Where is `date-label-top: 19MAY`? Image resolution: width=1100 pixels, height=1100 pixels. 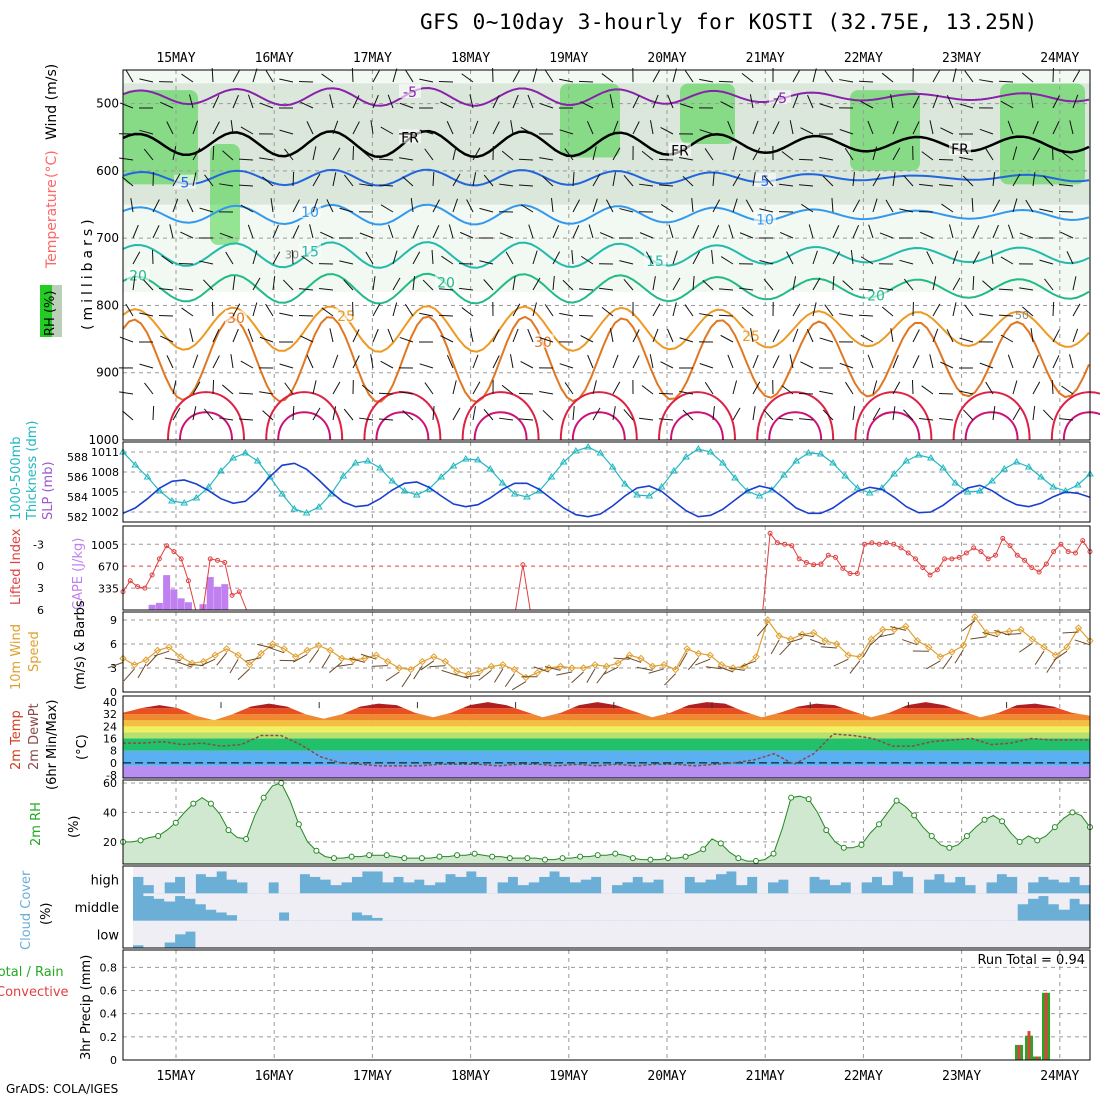
date-label-top: 19MAY is located at coordinates (568, 58).